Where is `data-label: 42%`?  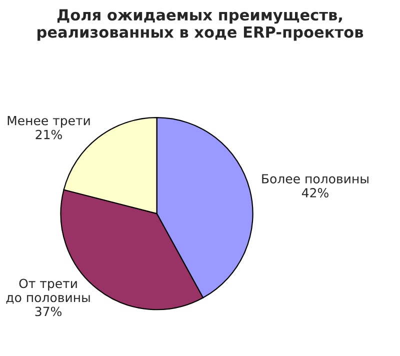
data-label: 42% is located at coordinates (315, 193).